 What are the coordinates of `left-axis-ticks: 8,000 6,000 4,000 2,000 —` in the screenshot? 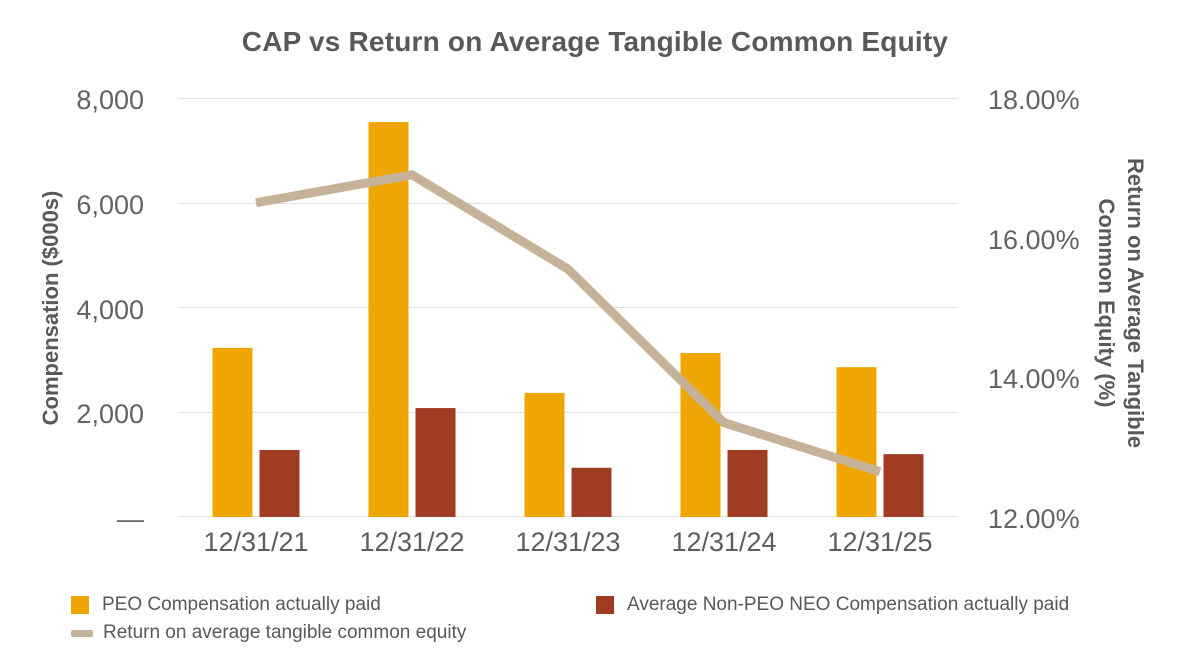 It's located at (82, 336).